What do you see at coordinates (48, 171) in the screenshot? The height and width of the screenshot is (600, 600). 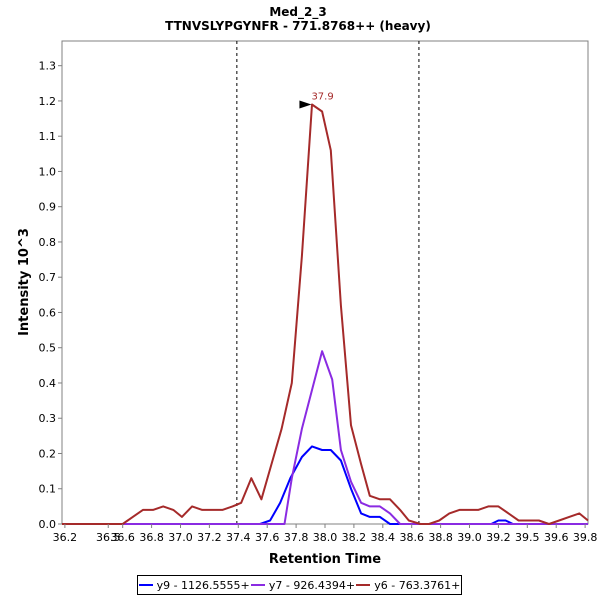 I see `y-tick-label: 1.0` at bounding box center [48, 171].